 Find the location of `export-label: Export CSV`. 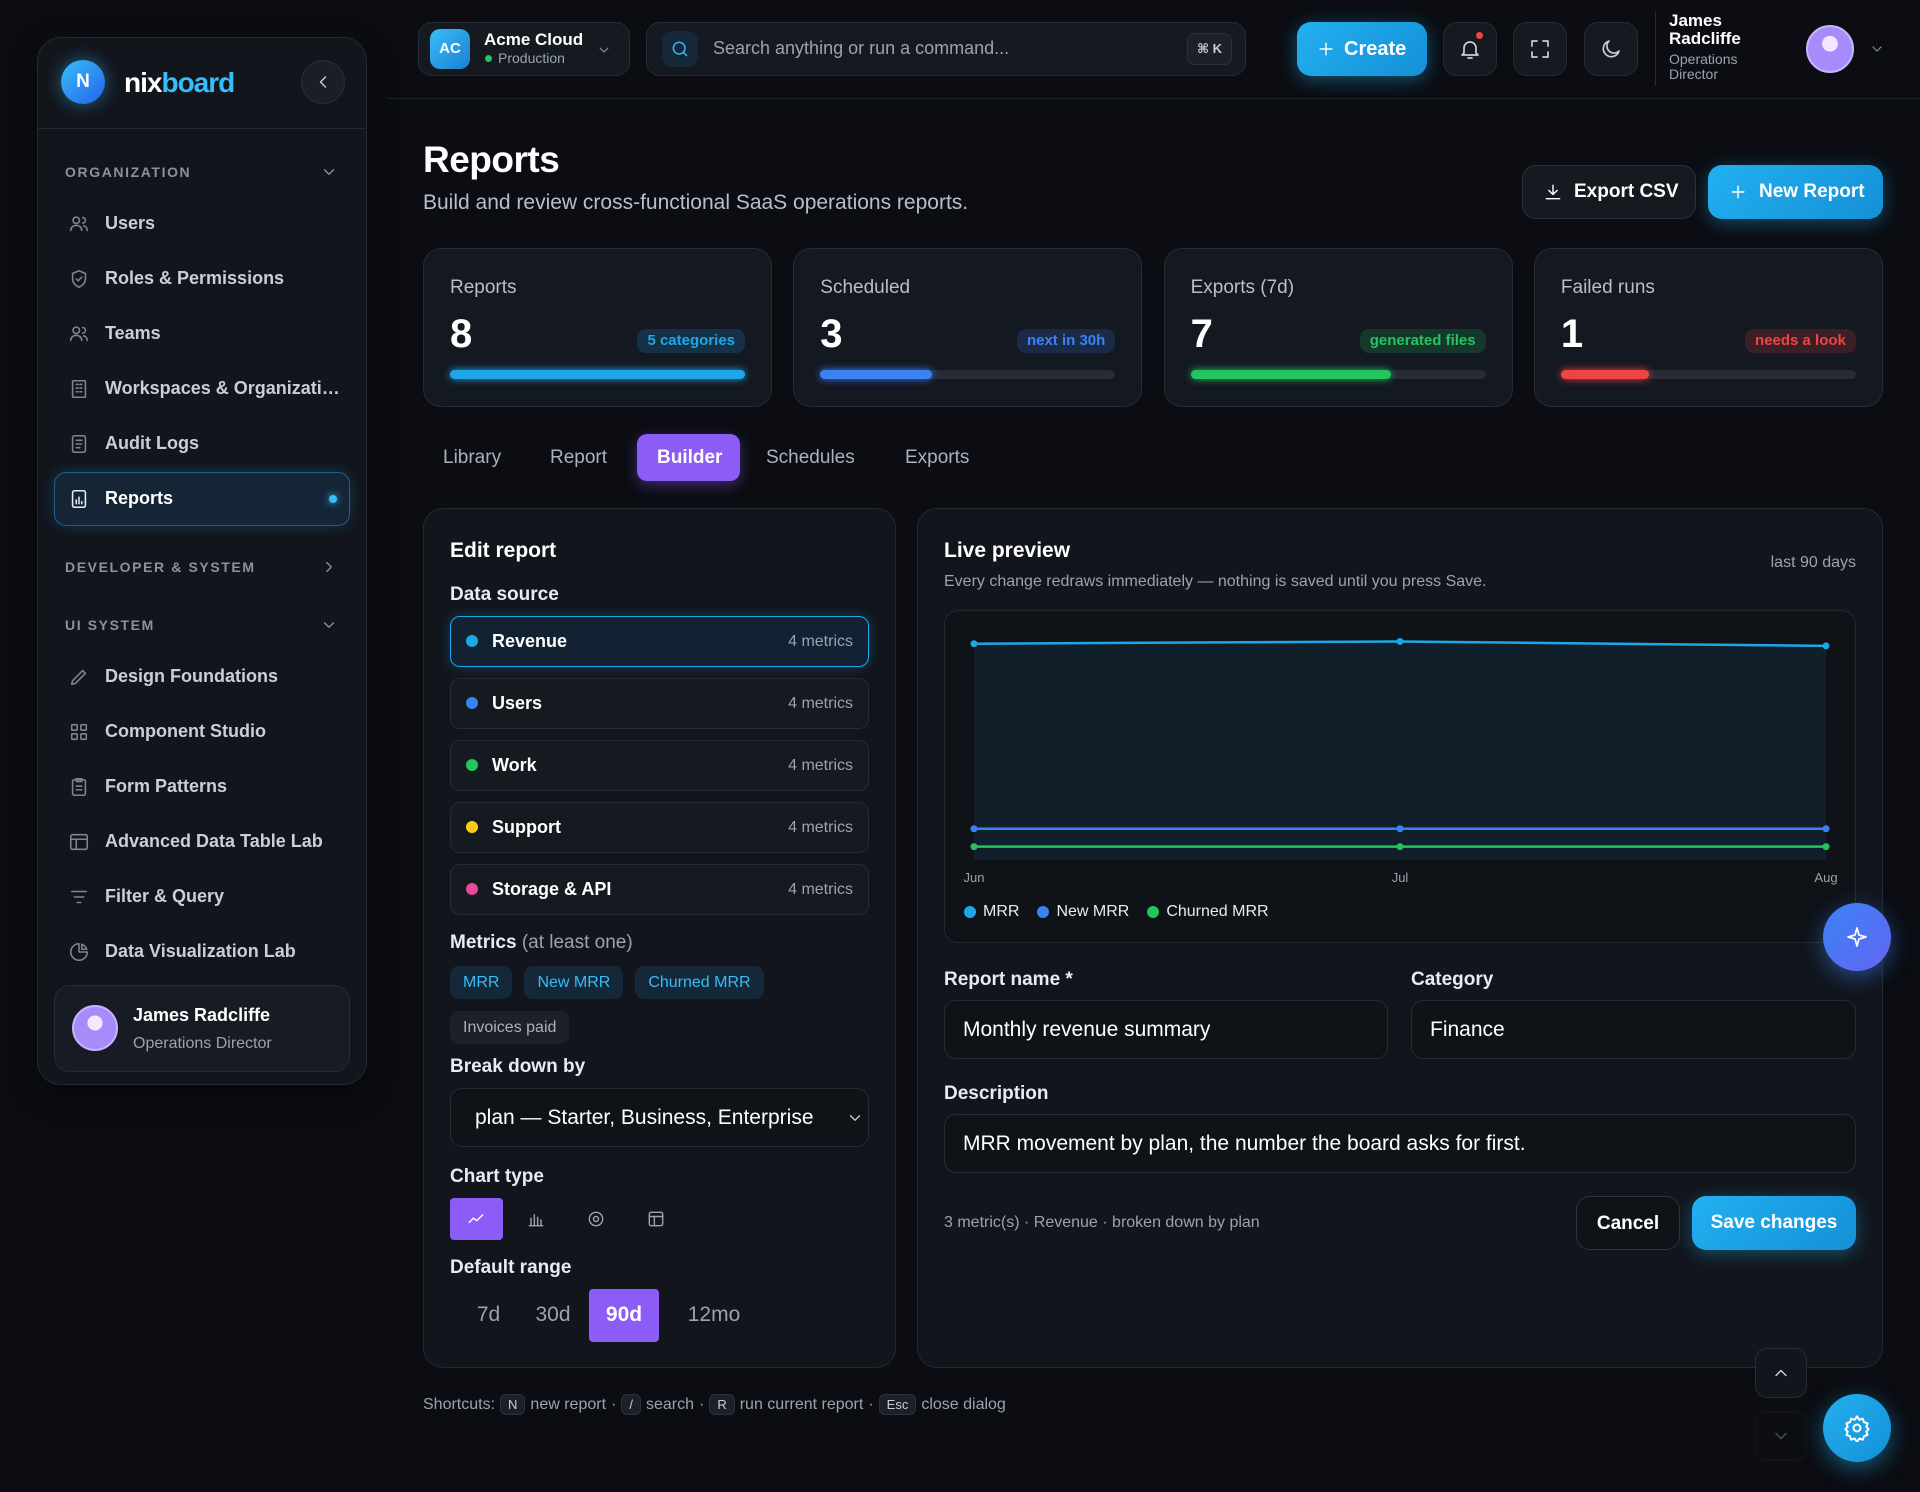

export-label: Export CSV is located at coordinates (1626, 191).